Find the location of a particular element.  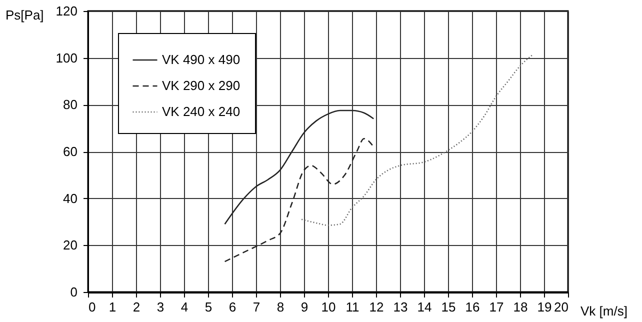

x-tick-label: 16 is located at coordinates (472, 307).